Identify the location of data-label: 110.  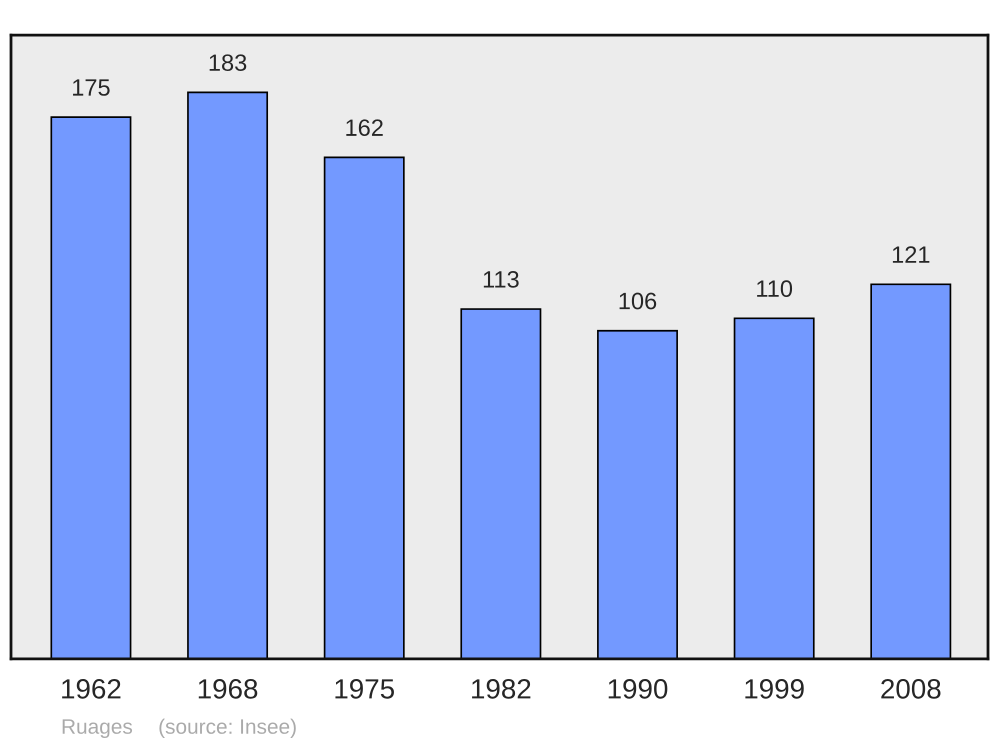
(774, 289).